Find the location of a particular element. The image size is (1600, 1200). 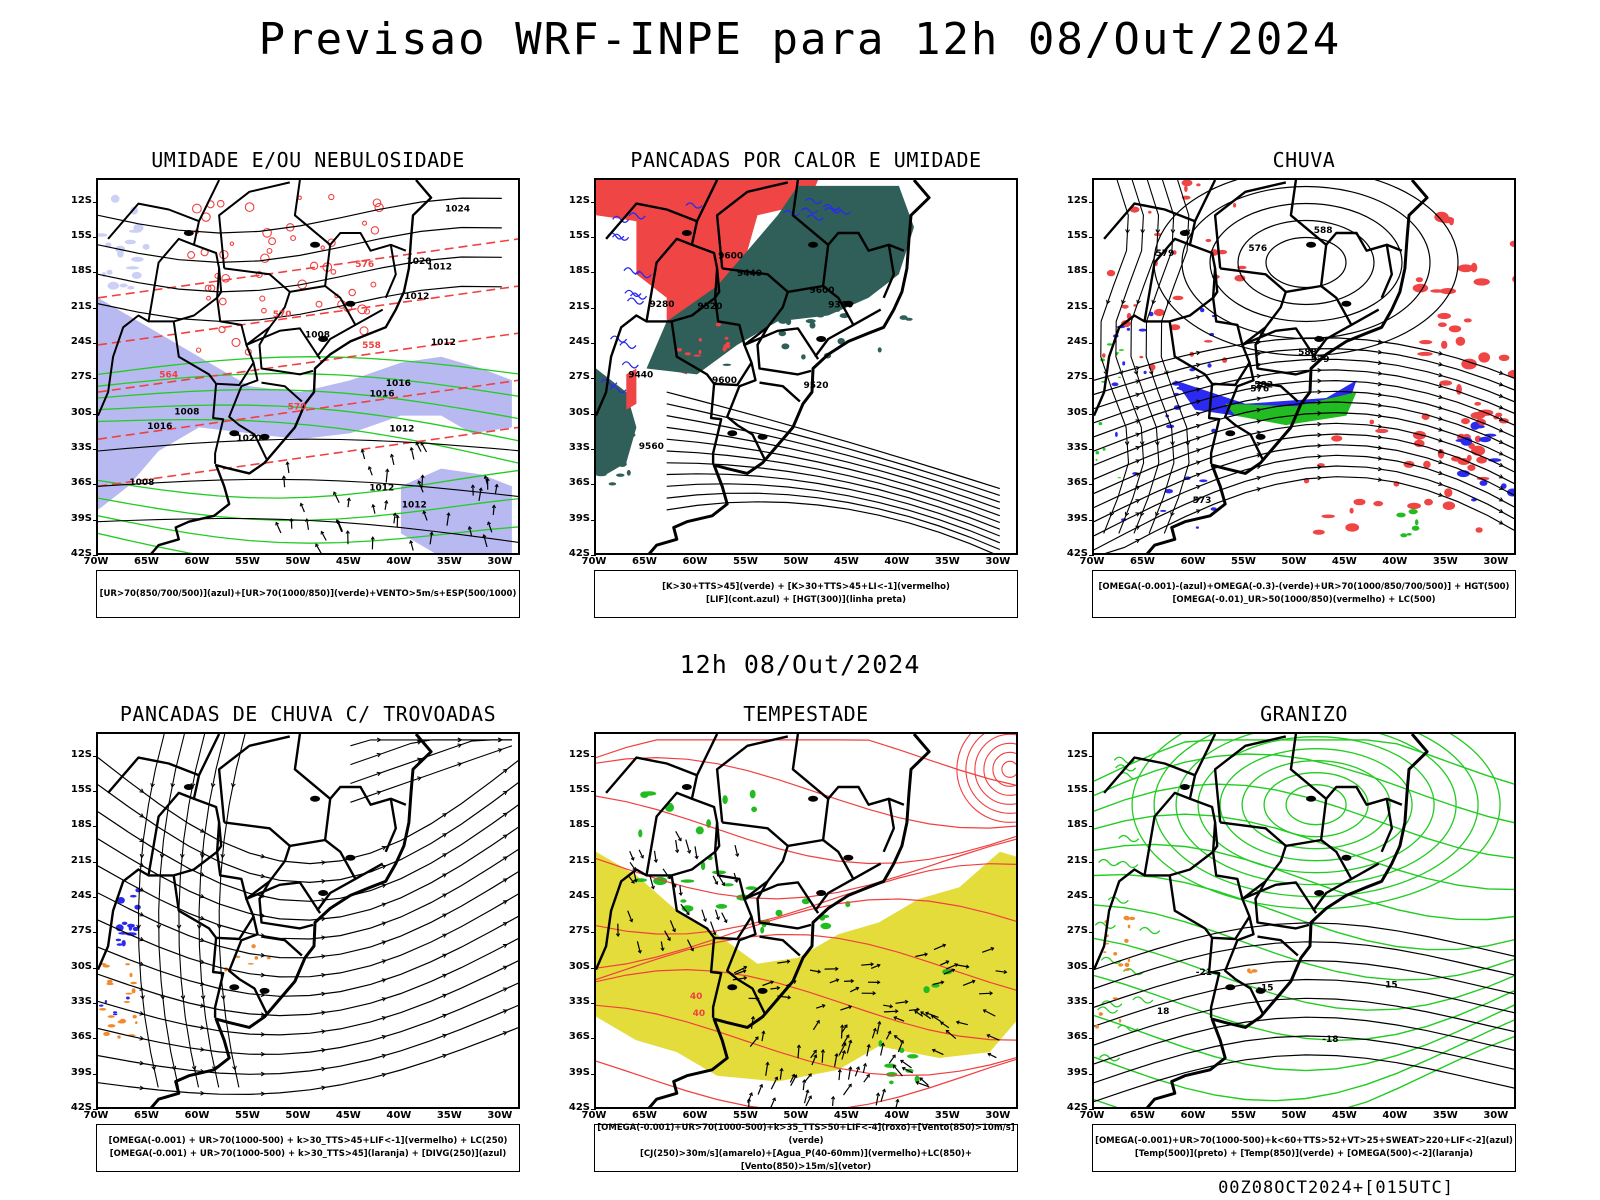

run-time-footer: 00Z08OCT2024+[015UTC] is located at coordinates (1336, 1188).